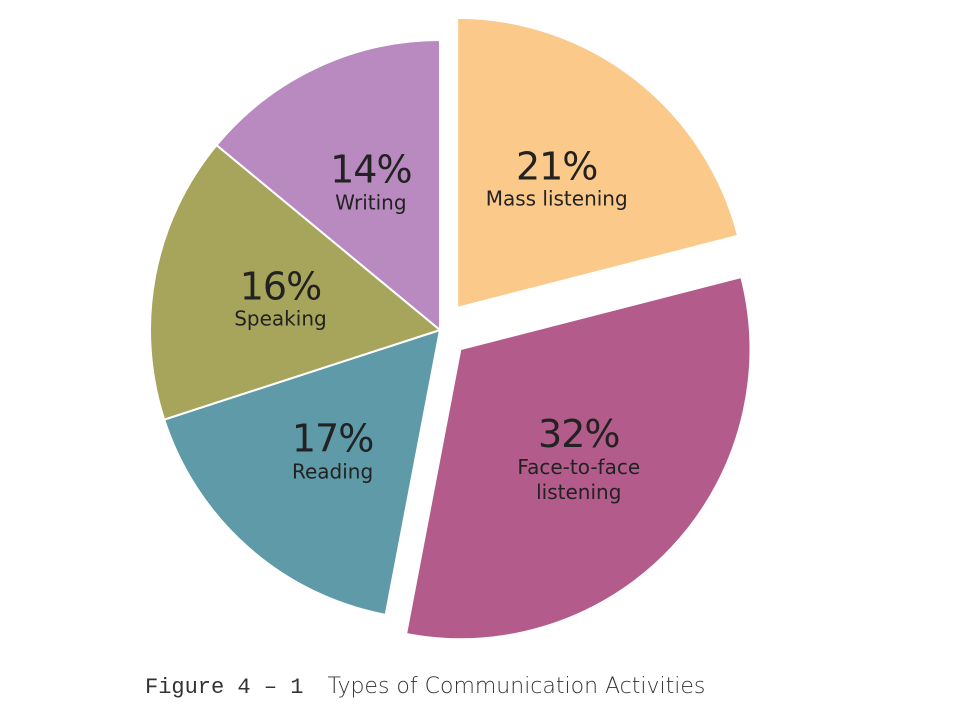 This screenshot has height=720, width=960. I want to click on slice-label: 32% Face-to-face listening, so click(579, 458).